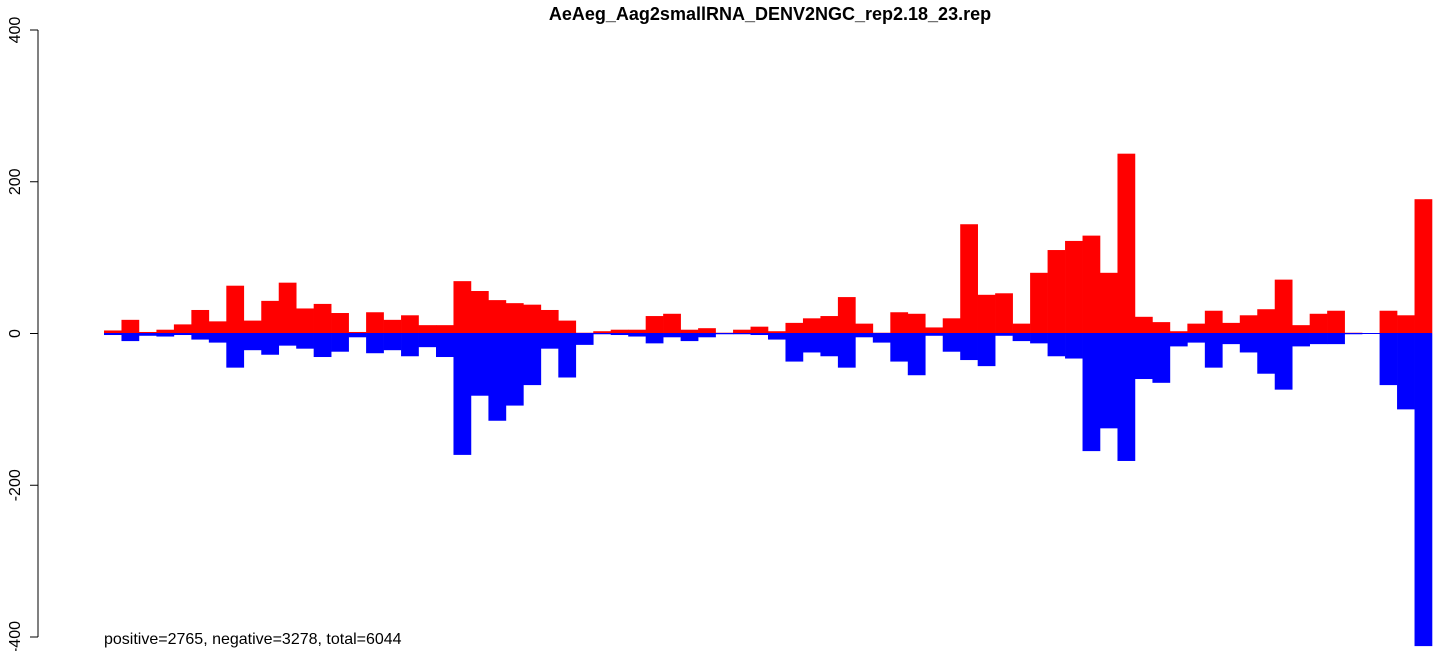 The height and width of the screenshot is (651, 1441). I want to click on annotation: positive=2765, negative=3278, total=6044, so click(253, 639).